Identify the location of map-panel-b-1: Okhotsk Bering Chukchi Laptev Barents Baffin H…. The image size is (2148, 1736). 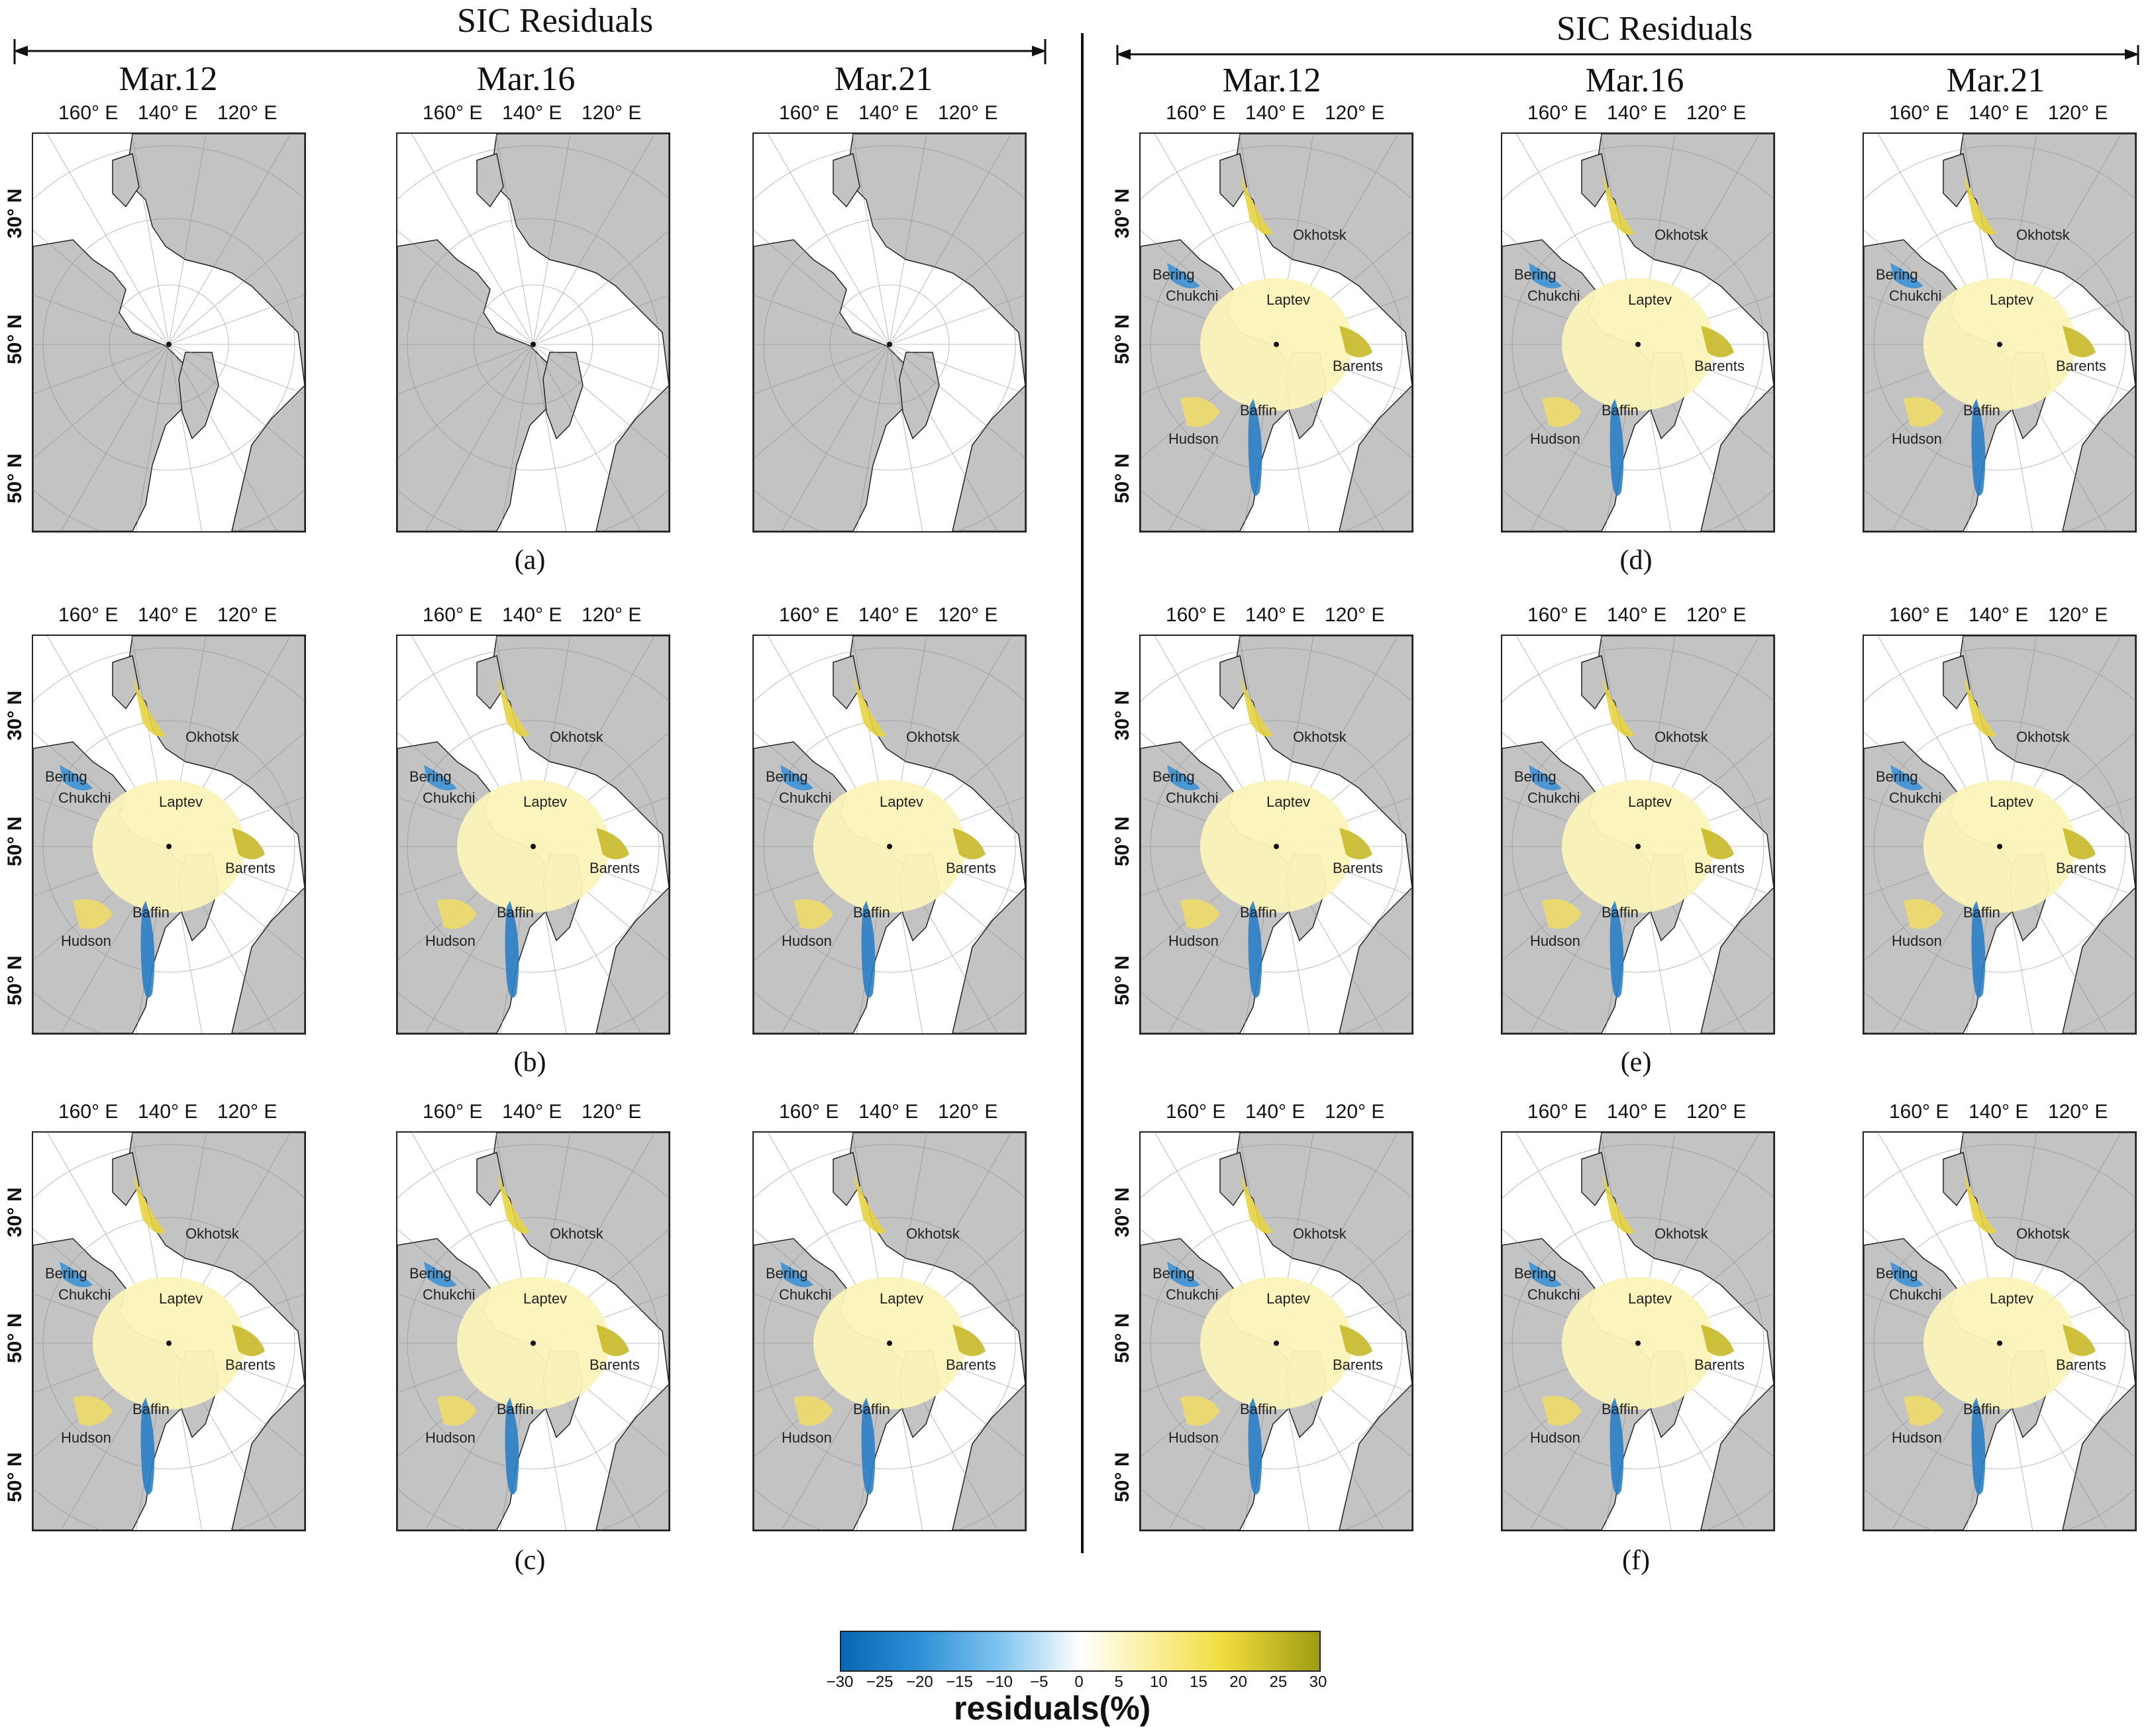
(169, 835).